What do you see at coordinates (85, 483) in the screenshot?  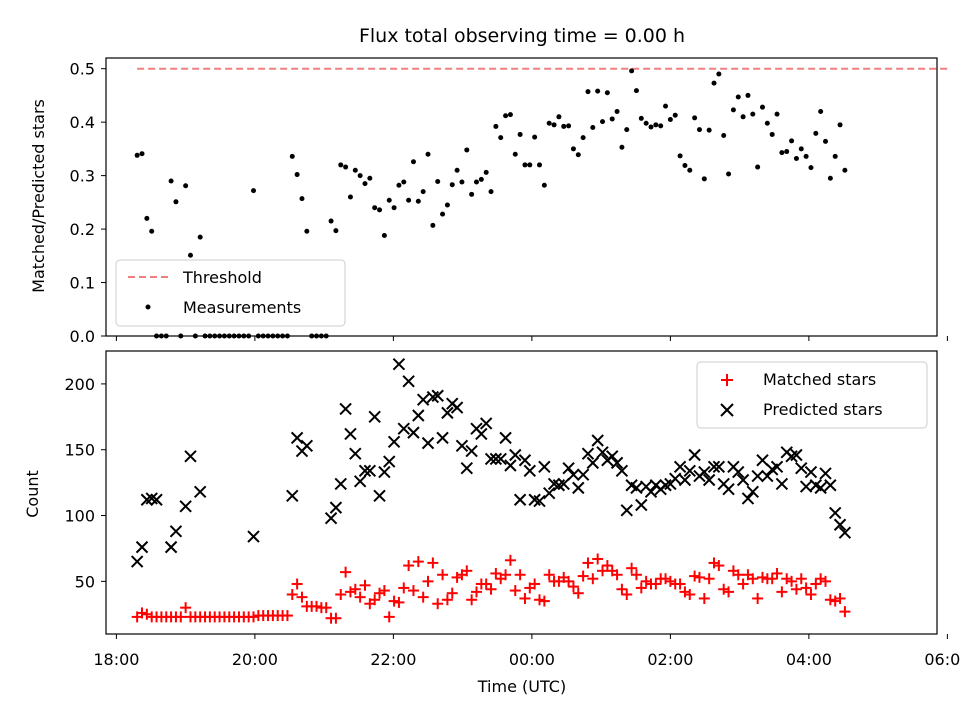 I see `bottom-y-axis: 50 100 150 200` at bounding box center [85, 483].